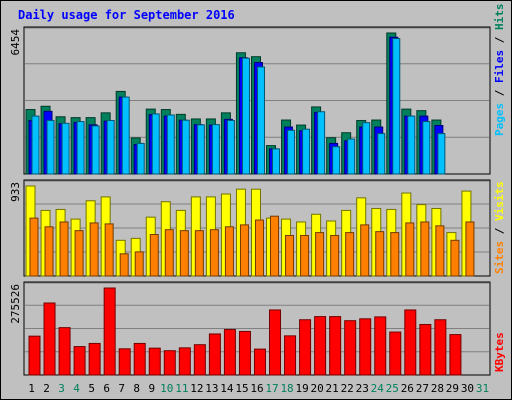  What do you see at coordinates (482, 388) in the screenshot?
I see `x-tick-label-day-31: 31` at bounding box center [482, 388].